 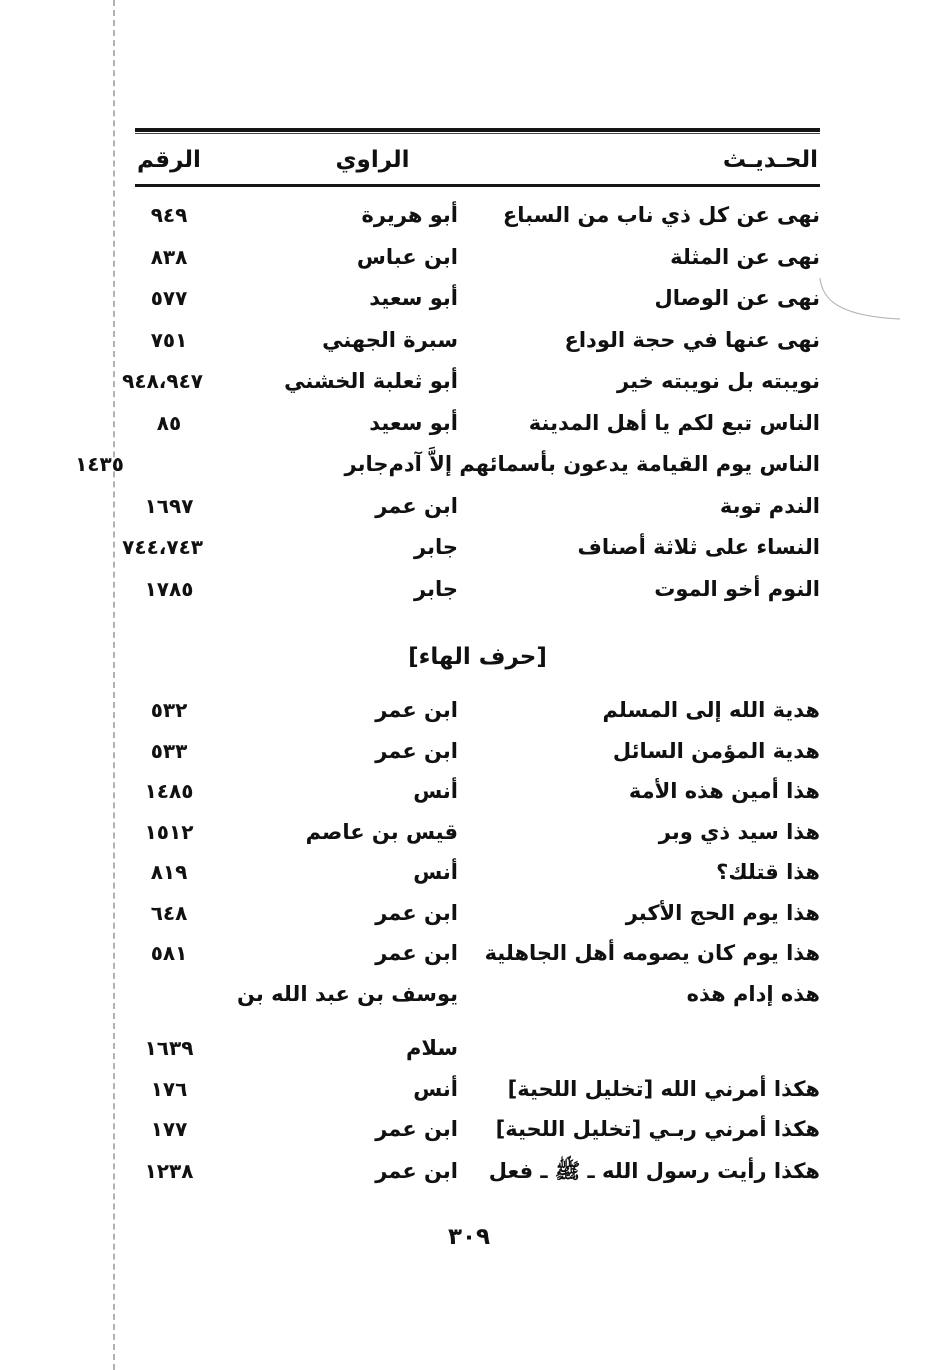 What do you see at coordinates (477, 921) in the screenshot?
I see `table-row: هذا يوم الحج الأكبر ابن عمر ٦٤٨` at bounding box center [477, 921].